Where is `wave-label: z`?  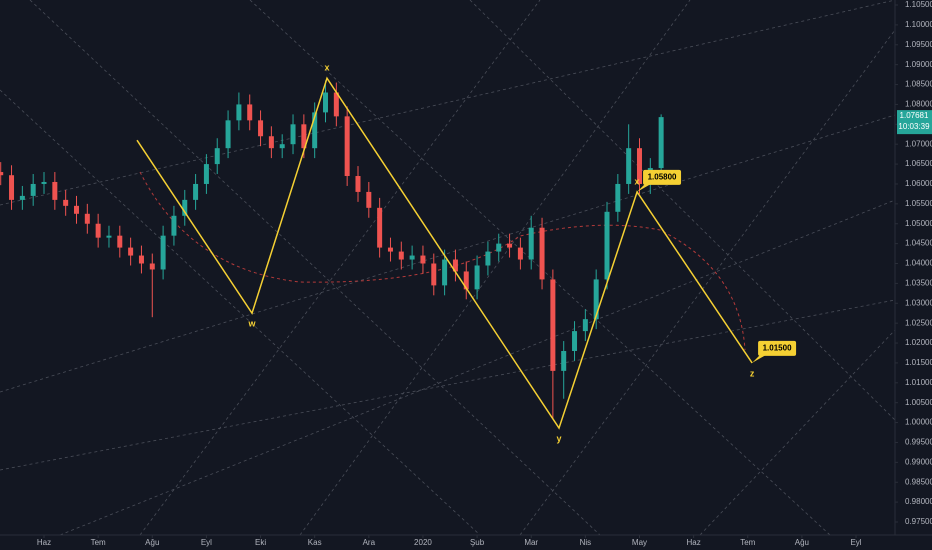
wave-label: z is located at coordinates (752, 373).